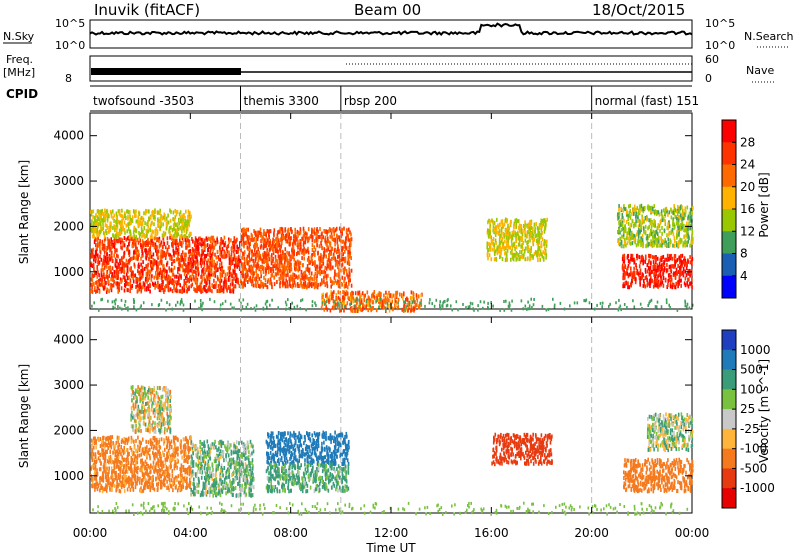  I want to click on nsearch-label: N.Search, so click(769, 36).